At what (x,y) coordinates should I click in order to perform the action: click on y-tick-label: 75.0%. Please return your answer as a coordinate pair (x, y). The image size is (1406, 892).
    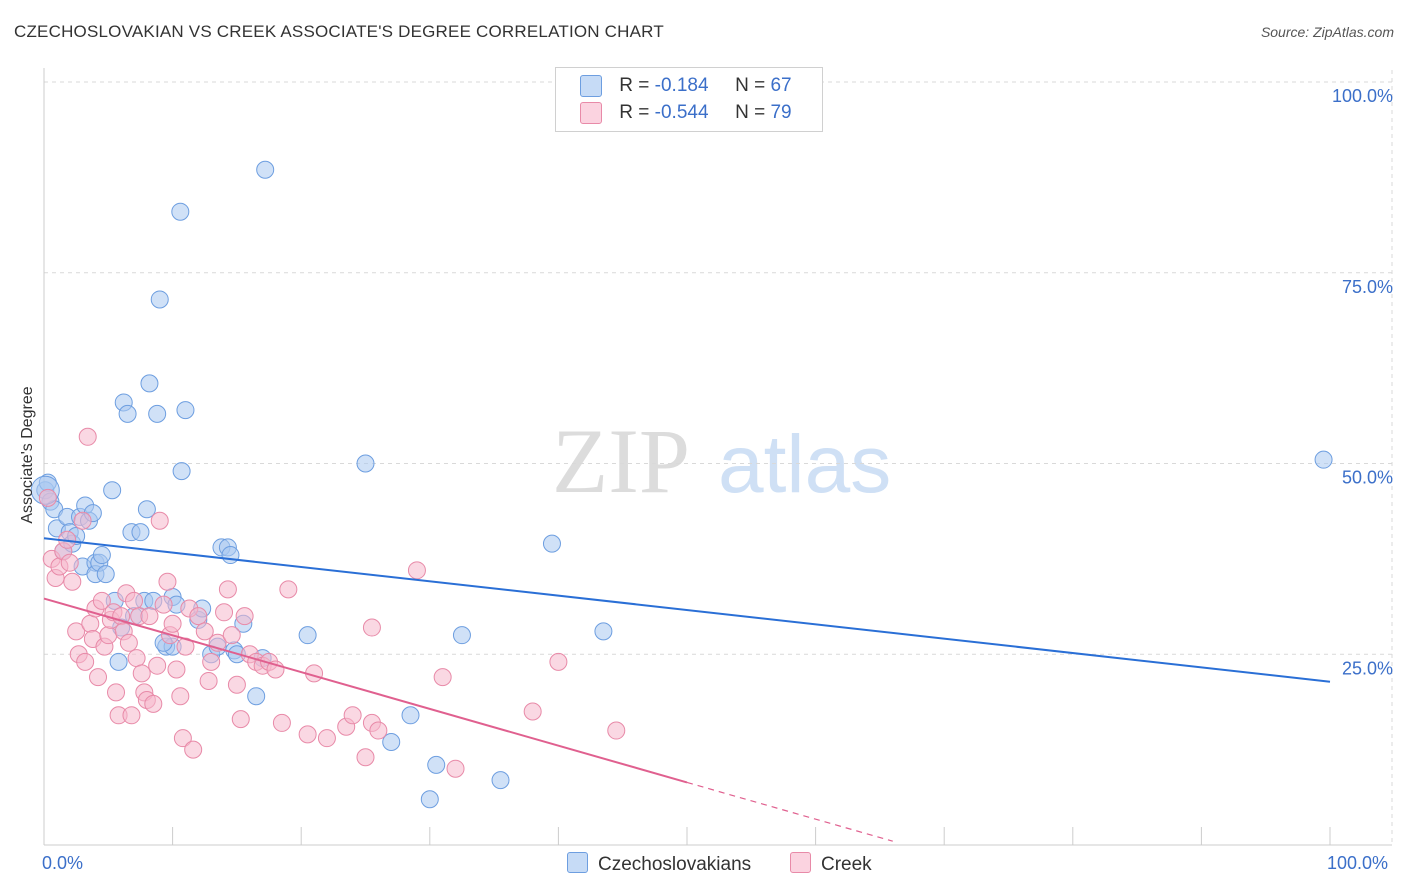
    Looking at the image, I should click on (1367, 287).